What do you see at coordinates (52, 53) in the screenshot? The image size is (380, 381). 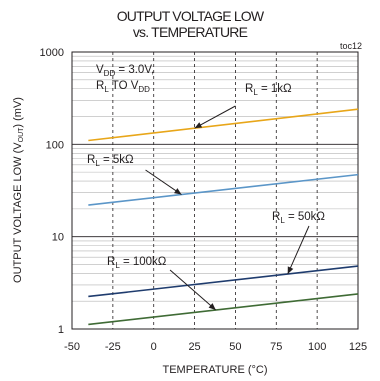 I see `y-tick-label: 1000` at bounding box center [52, 53].